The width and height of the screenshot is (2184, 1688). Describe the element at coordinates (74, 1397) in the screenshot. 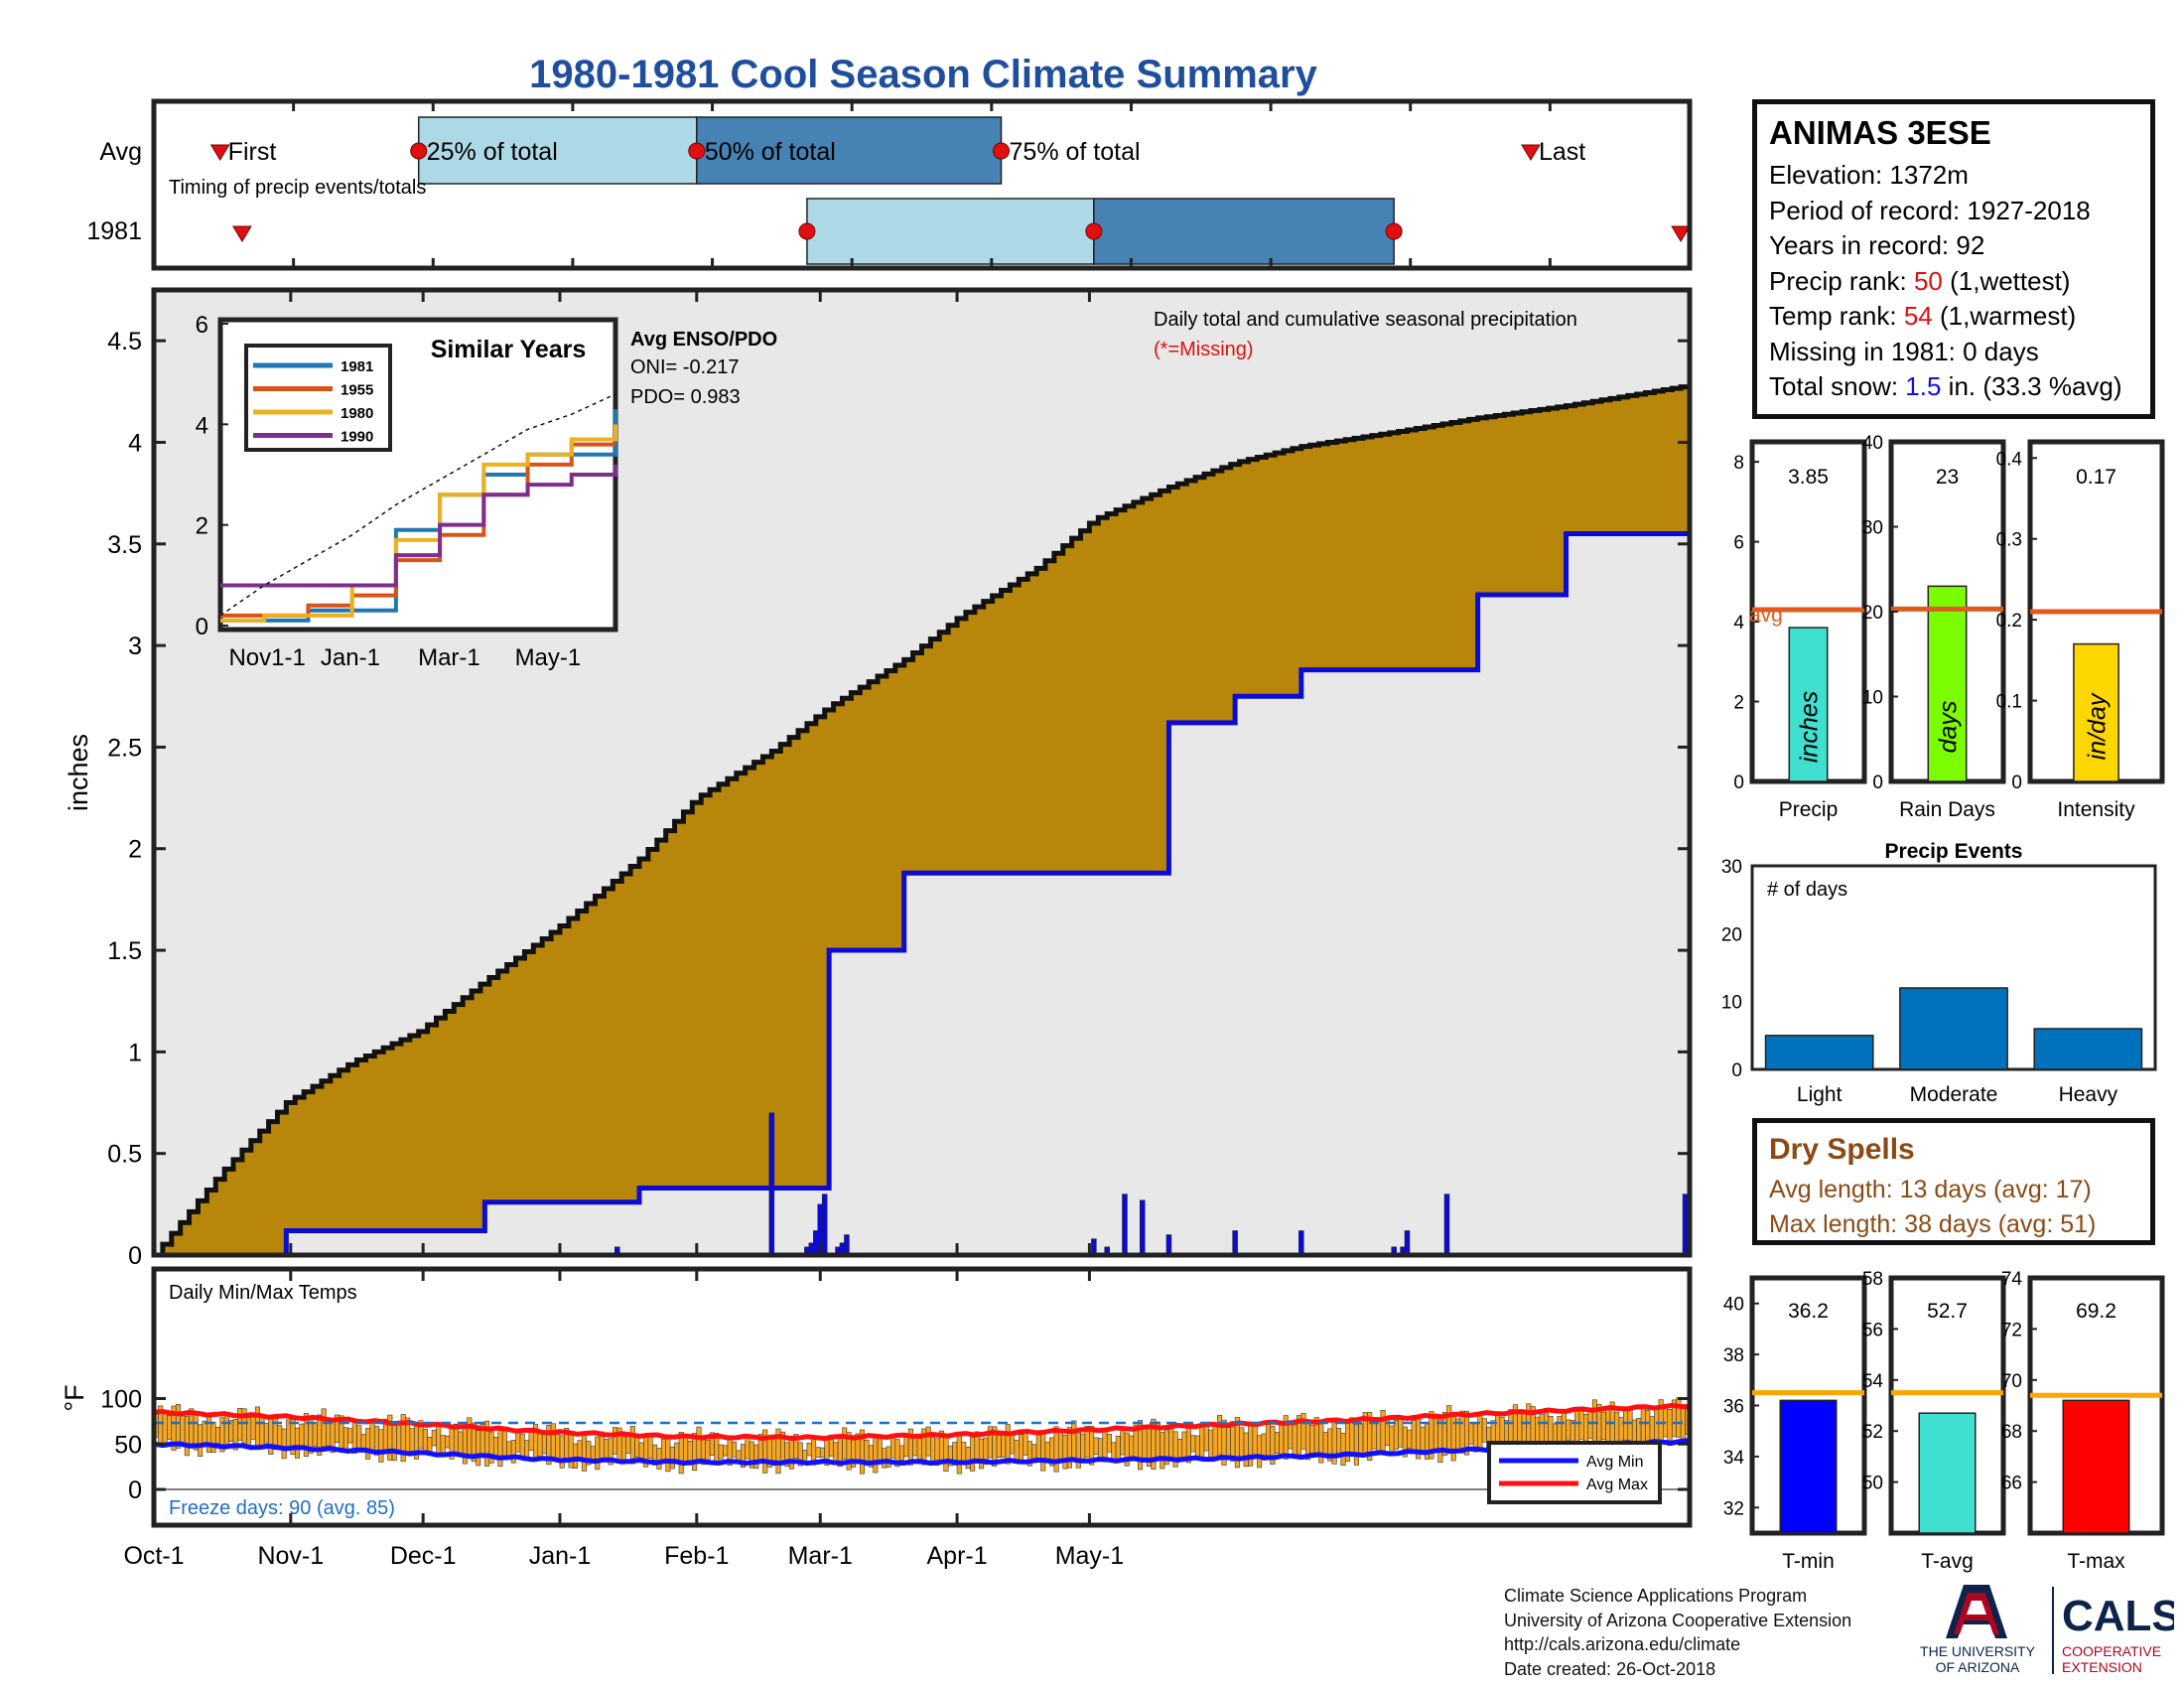

I see `temp-y-label: °F` at that location.